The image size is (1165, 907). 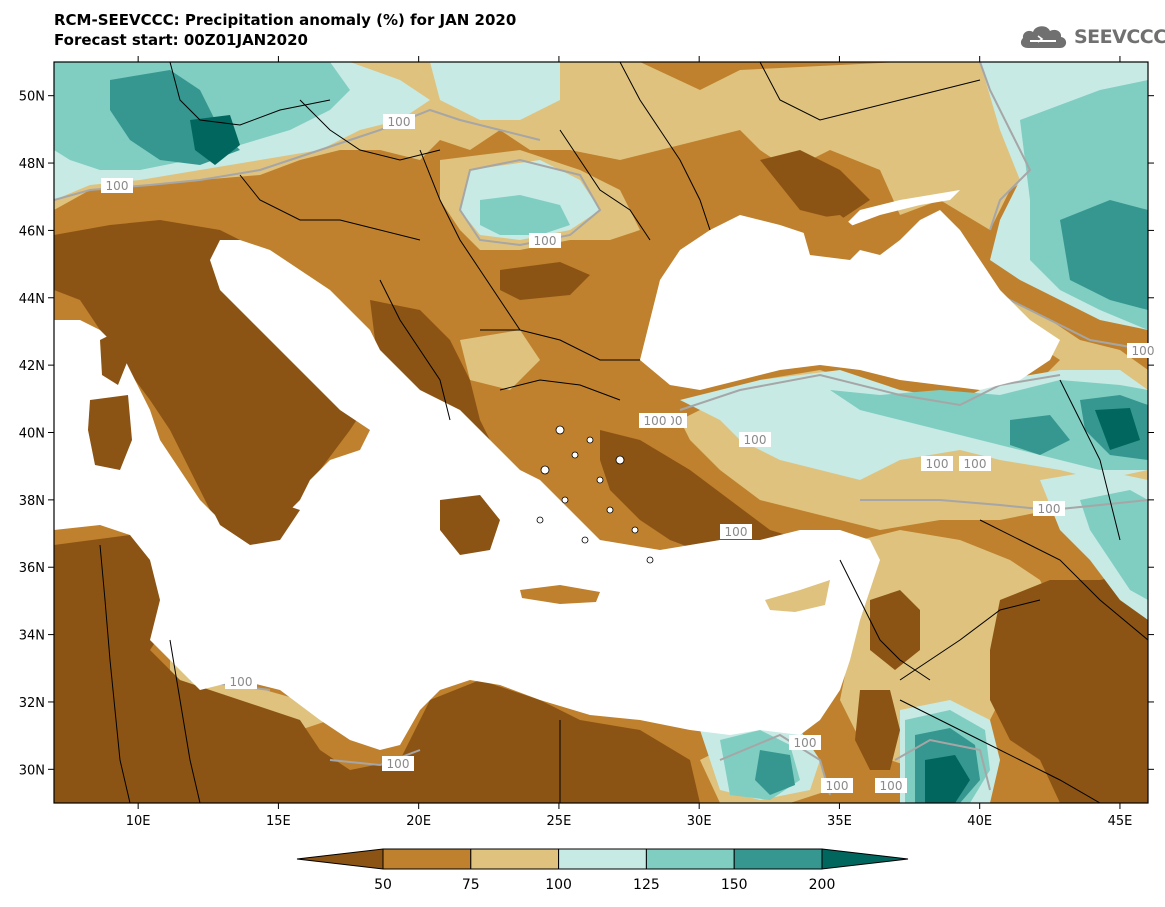 I want to click on forecast-start-subtitle: Forecast start: 00Z01JAN2020, so click(x=181, y=40).